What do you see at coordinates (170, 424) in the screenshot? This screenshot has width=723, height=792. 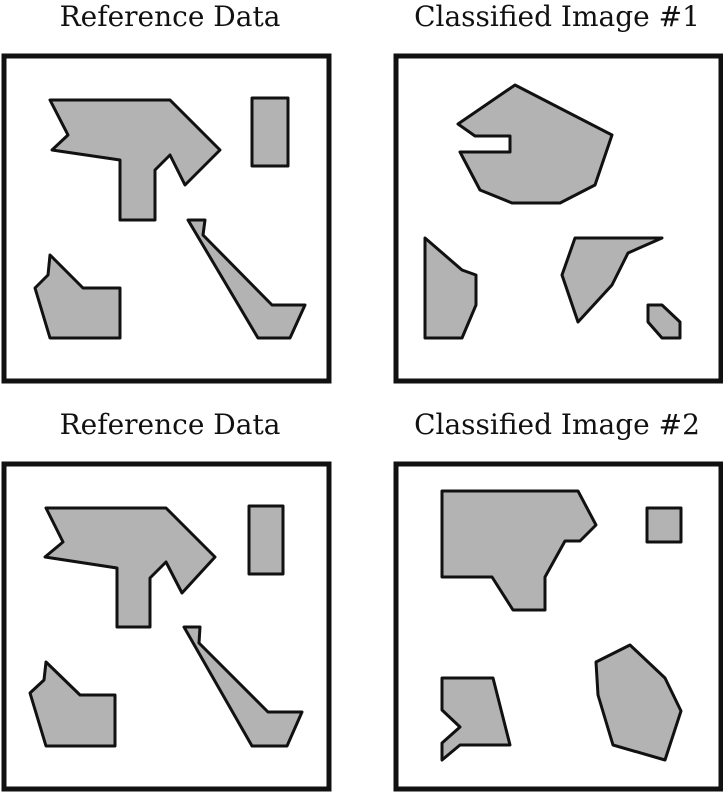 I see `panel-title-reference-2: Reference Data` at bounding box center [170, 424].